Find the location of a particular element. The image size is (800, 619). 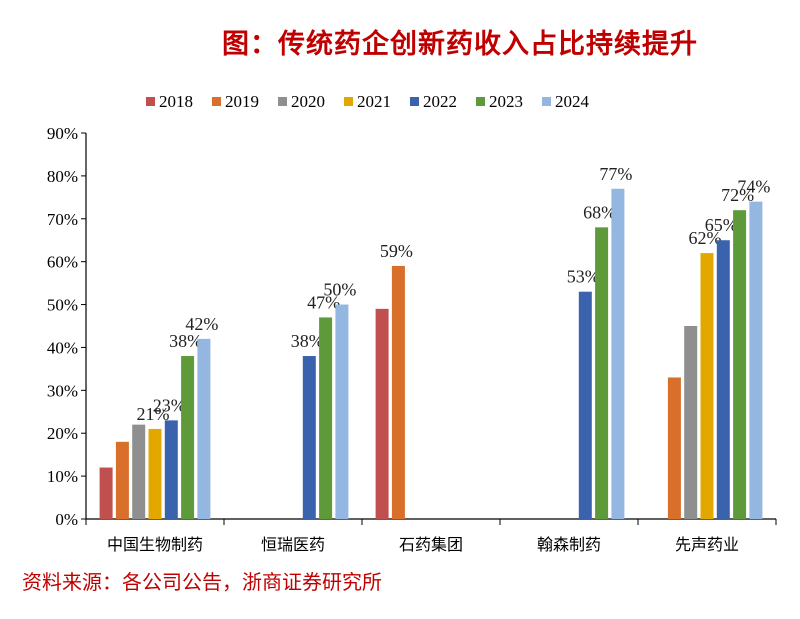

data-label: 77% is located at coordinates (615, 174).